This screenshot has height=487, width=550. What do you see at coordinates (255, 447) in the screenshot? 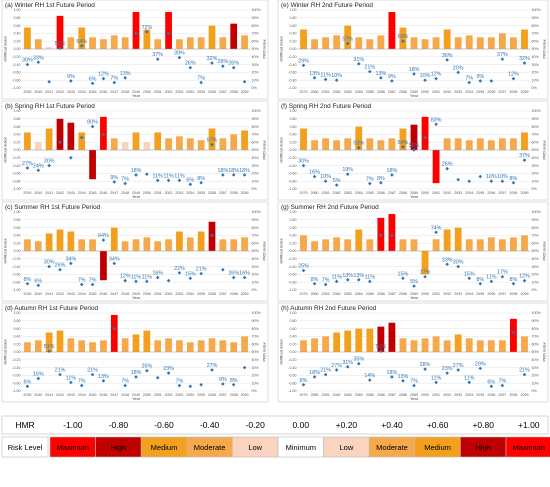
I see `legend-risk-level: Low` at bounding box center [255, 447].